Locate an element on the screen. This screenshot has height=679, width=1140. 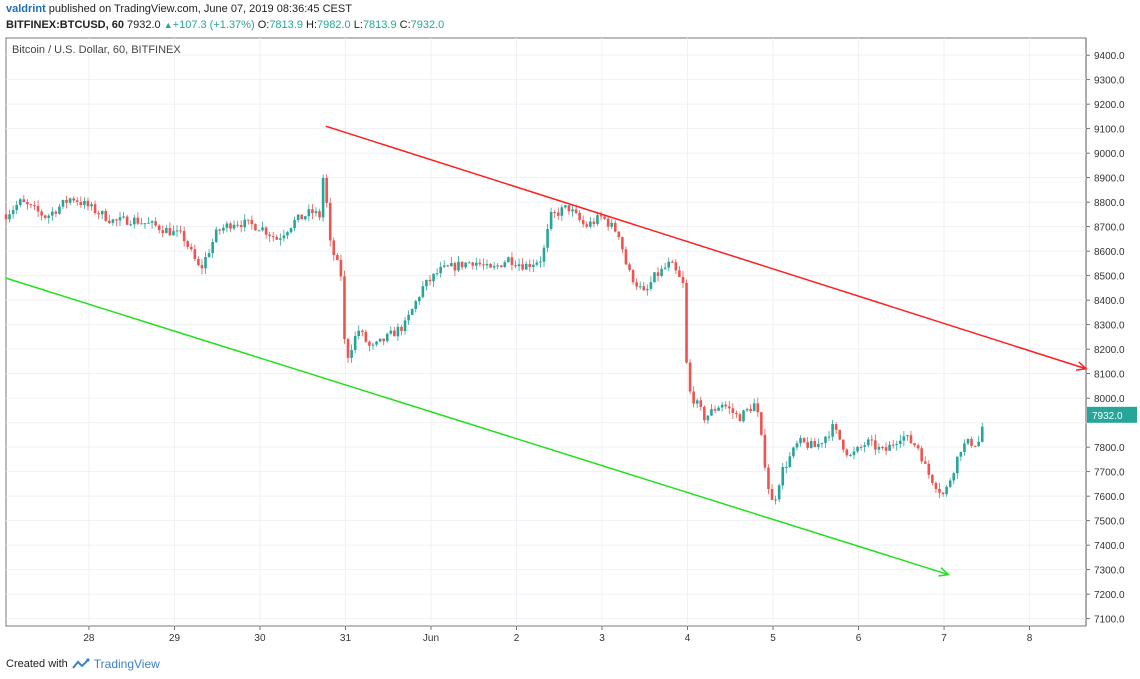
price-tick-label: 8700.0 is located at coordinates (1109, 228).